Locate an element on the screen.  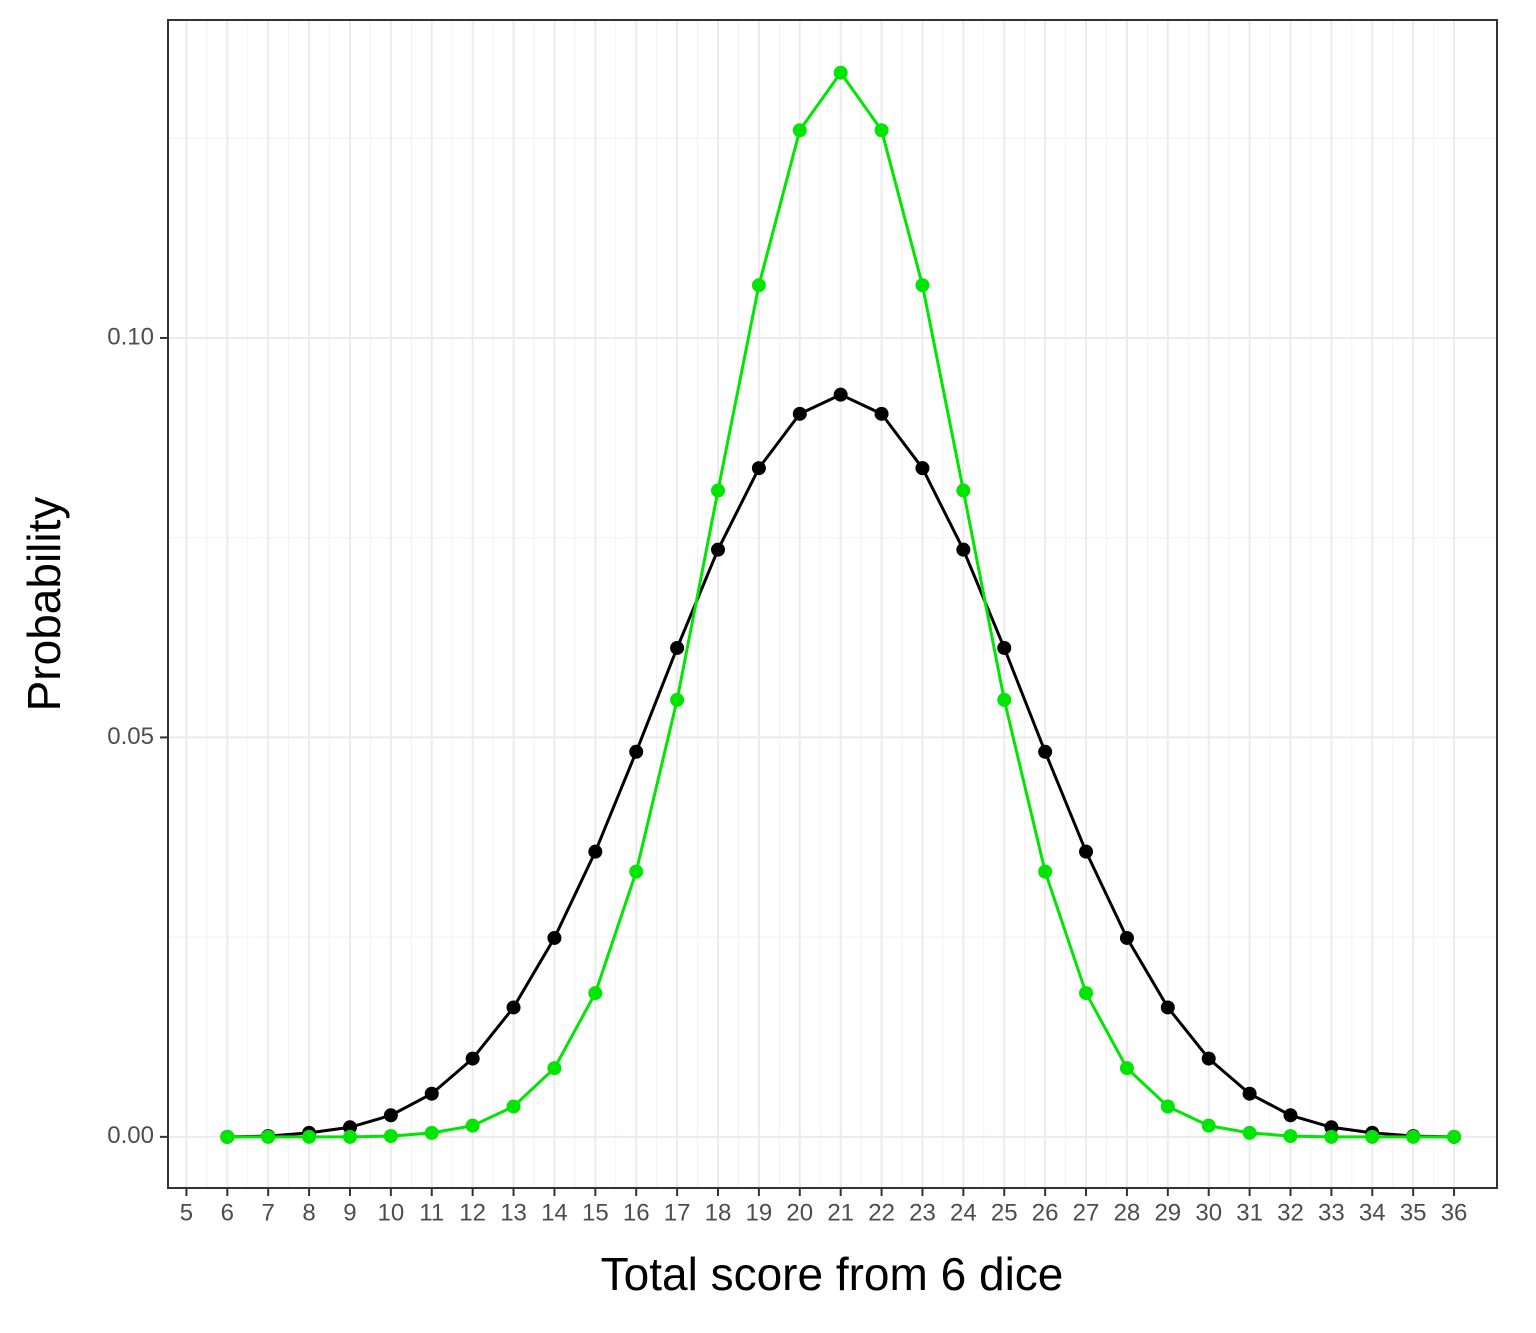
x-tick-label: 33 is located at coordinates (1331, 1212).